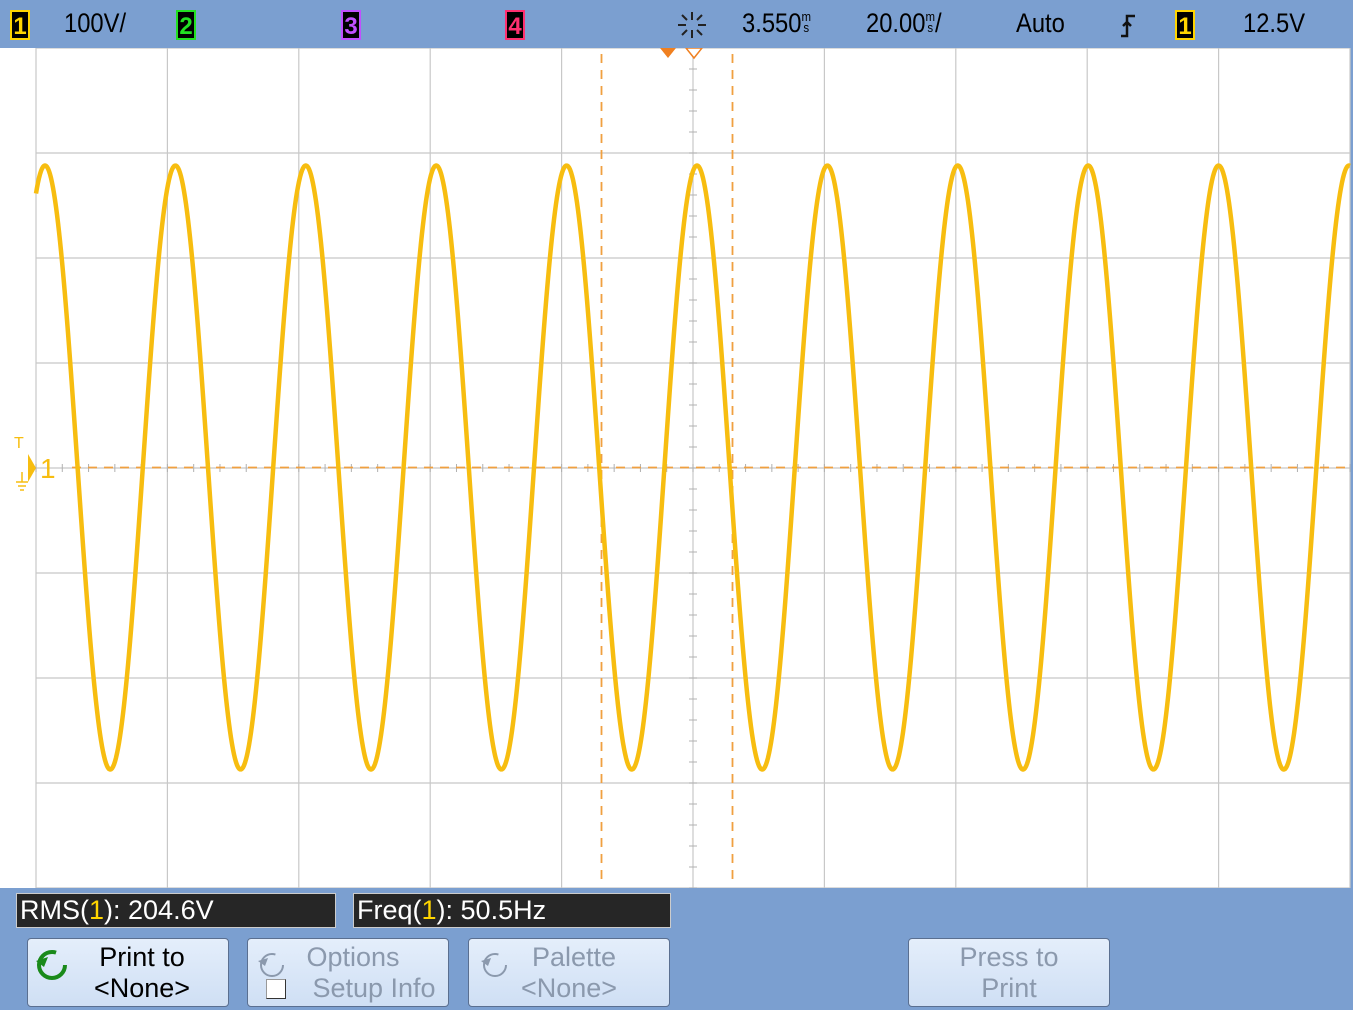 The height and width of the screenshot is (1010, 1353). I want to click on slope-icon, so click(1128, 26).